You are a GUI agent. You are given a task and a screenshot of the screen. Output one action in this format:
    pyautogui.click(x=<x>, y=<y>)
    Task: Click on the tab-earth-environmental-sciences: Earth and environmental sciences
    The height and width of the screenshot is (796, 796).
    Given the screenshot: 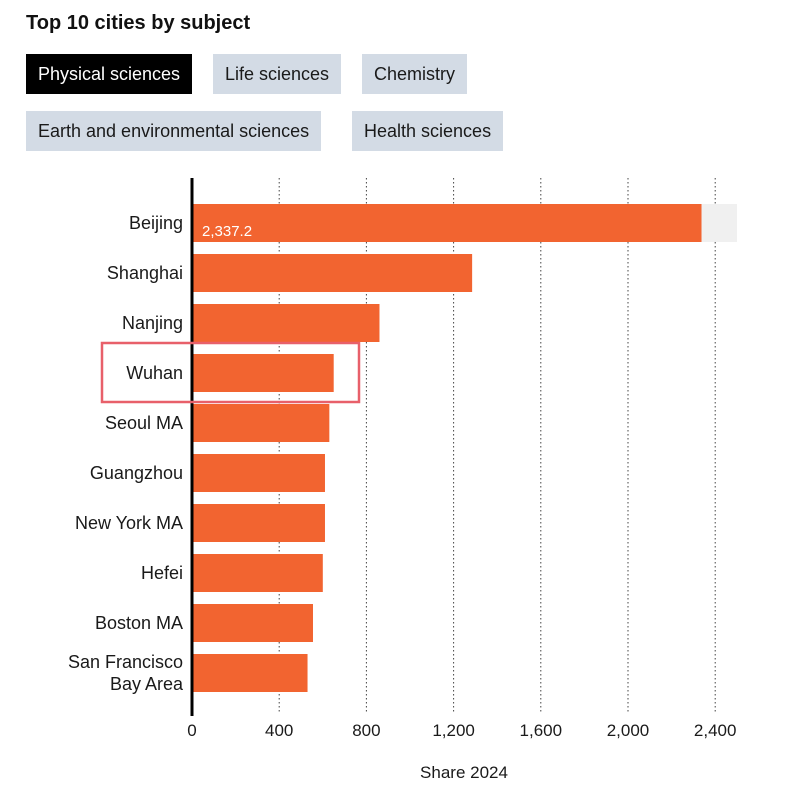 What is the action you would take?
    pyautogui.click(x=174, y=131)
    